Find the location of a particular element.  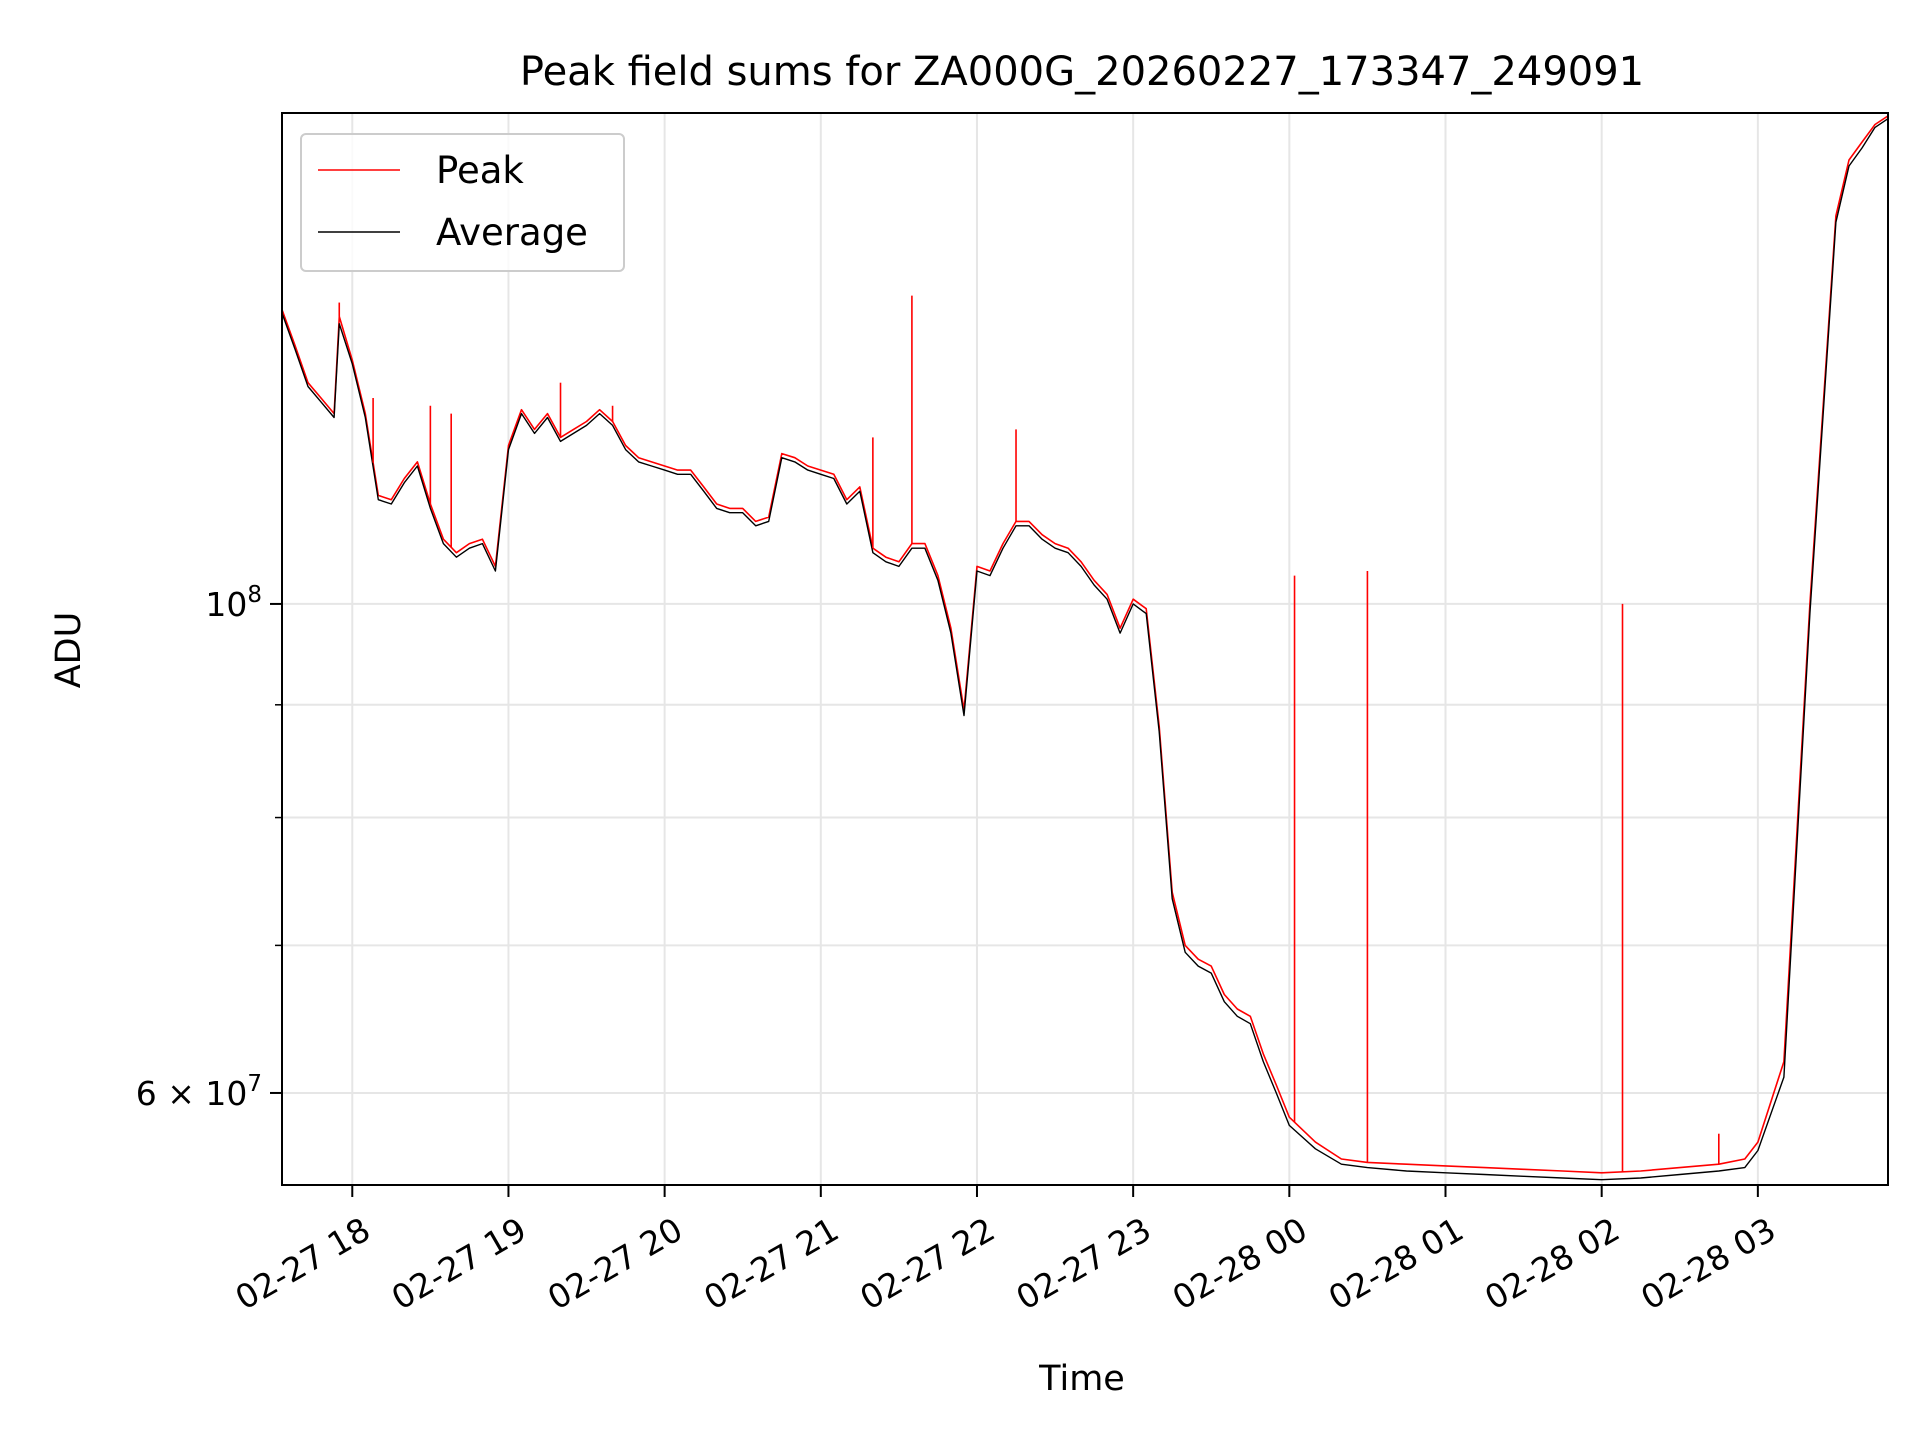

x-axis-label: Time is located at coordinates (1081, 1379).